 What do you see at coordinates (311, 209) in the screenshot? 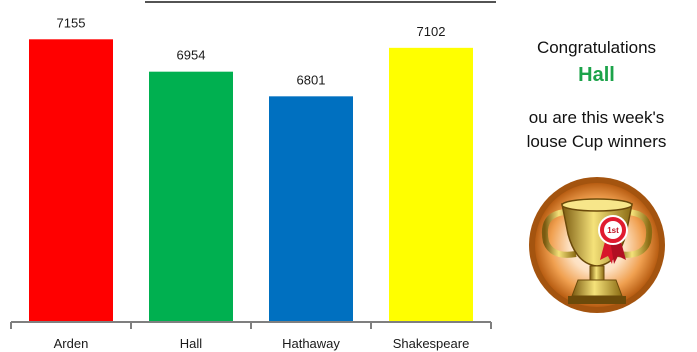
I see `bar-hathaway` at bounding box center [311, 209].